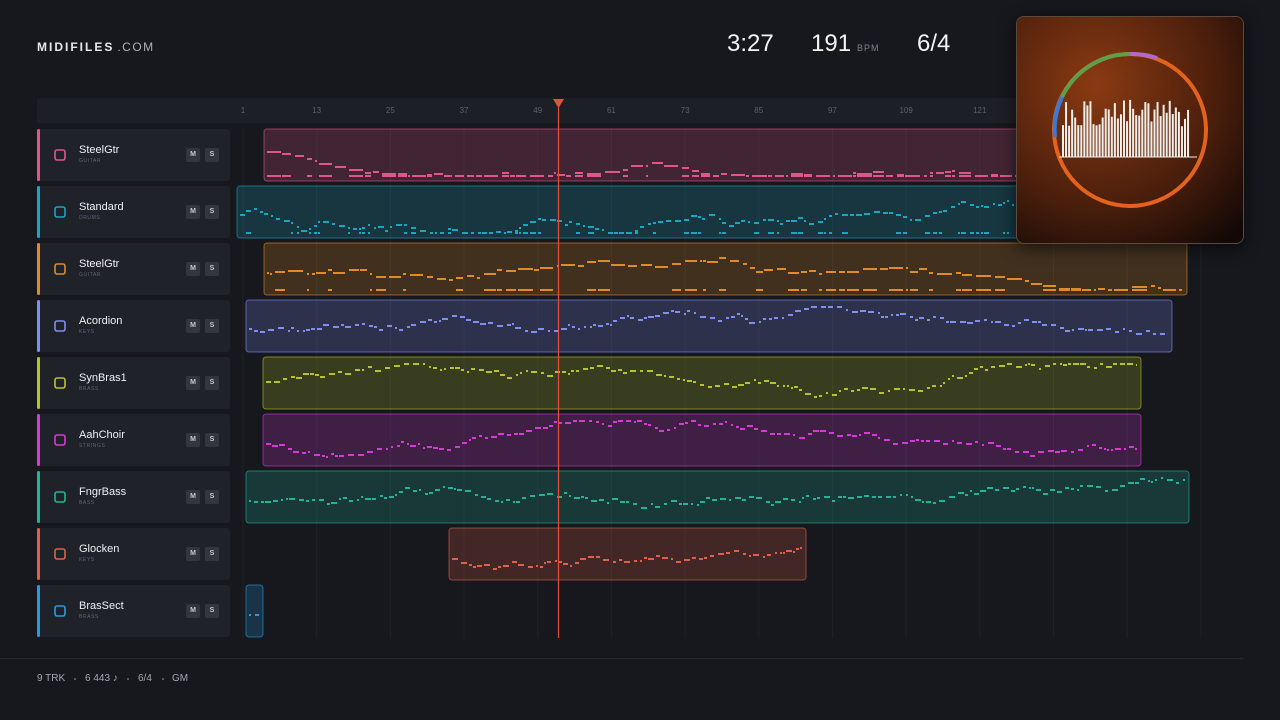 Image resolution: width=1280 pixels, height=720 pixels. What do you see at coordinates (87, 560) in the screenshot?
I see `track-category: KEYS` at bounding box center [87, 560].